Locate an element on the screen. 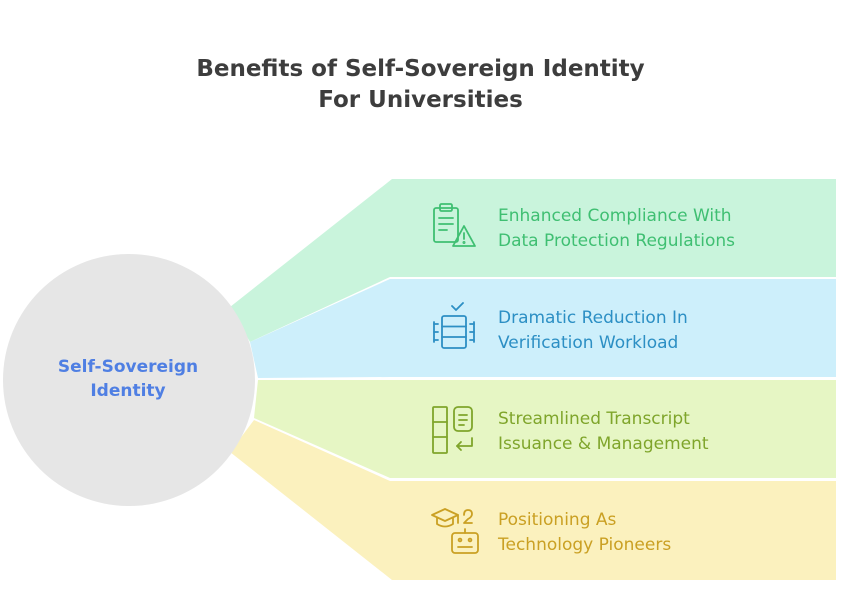 This screenshot has width=841, height=600. benefit-compliance-line-1: Enhanced Compliance With is located at coordinates (615, 216).